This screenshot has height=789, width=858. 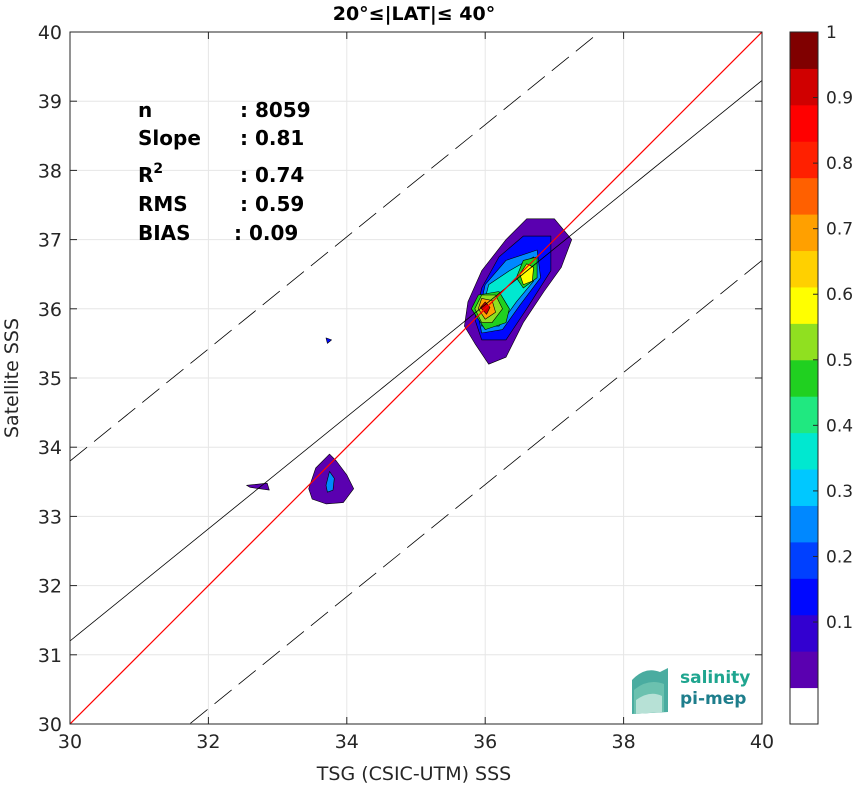 What do you see at coordinates (145, 110) in the screenshot?
I see `stat-n-label: n` at bounding box center [145, 110].